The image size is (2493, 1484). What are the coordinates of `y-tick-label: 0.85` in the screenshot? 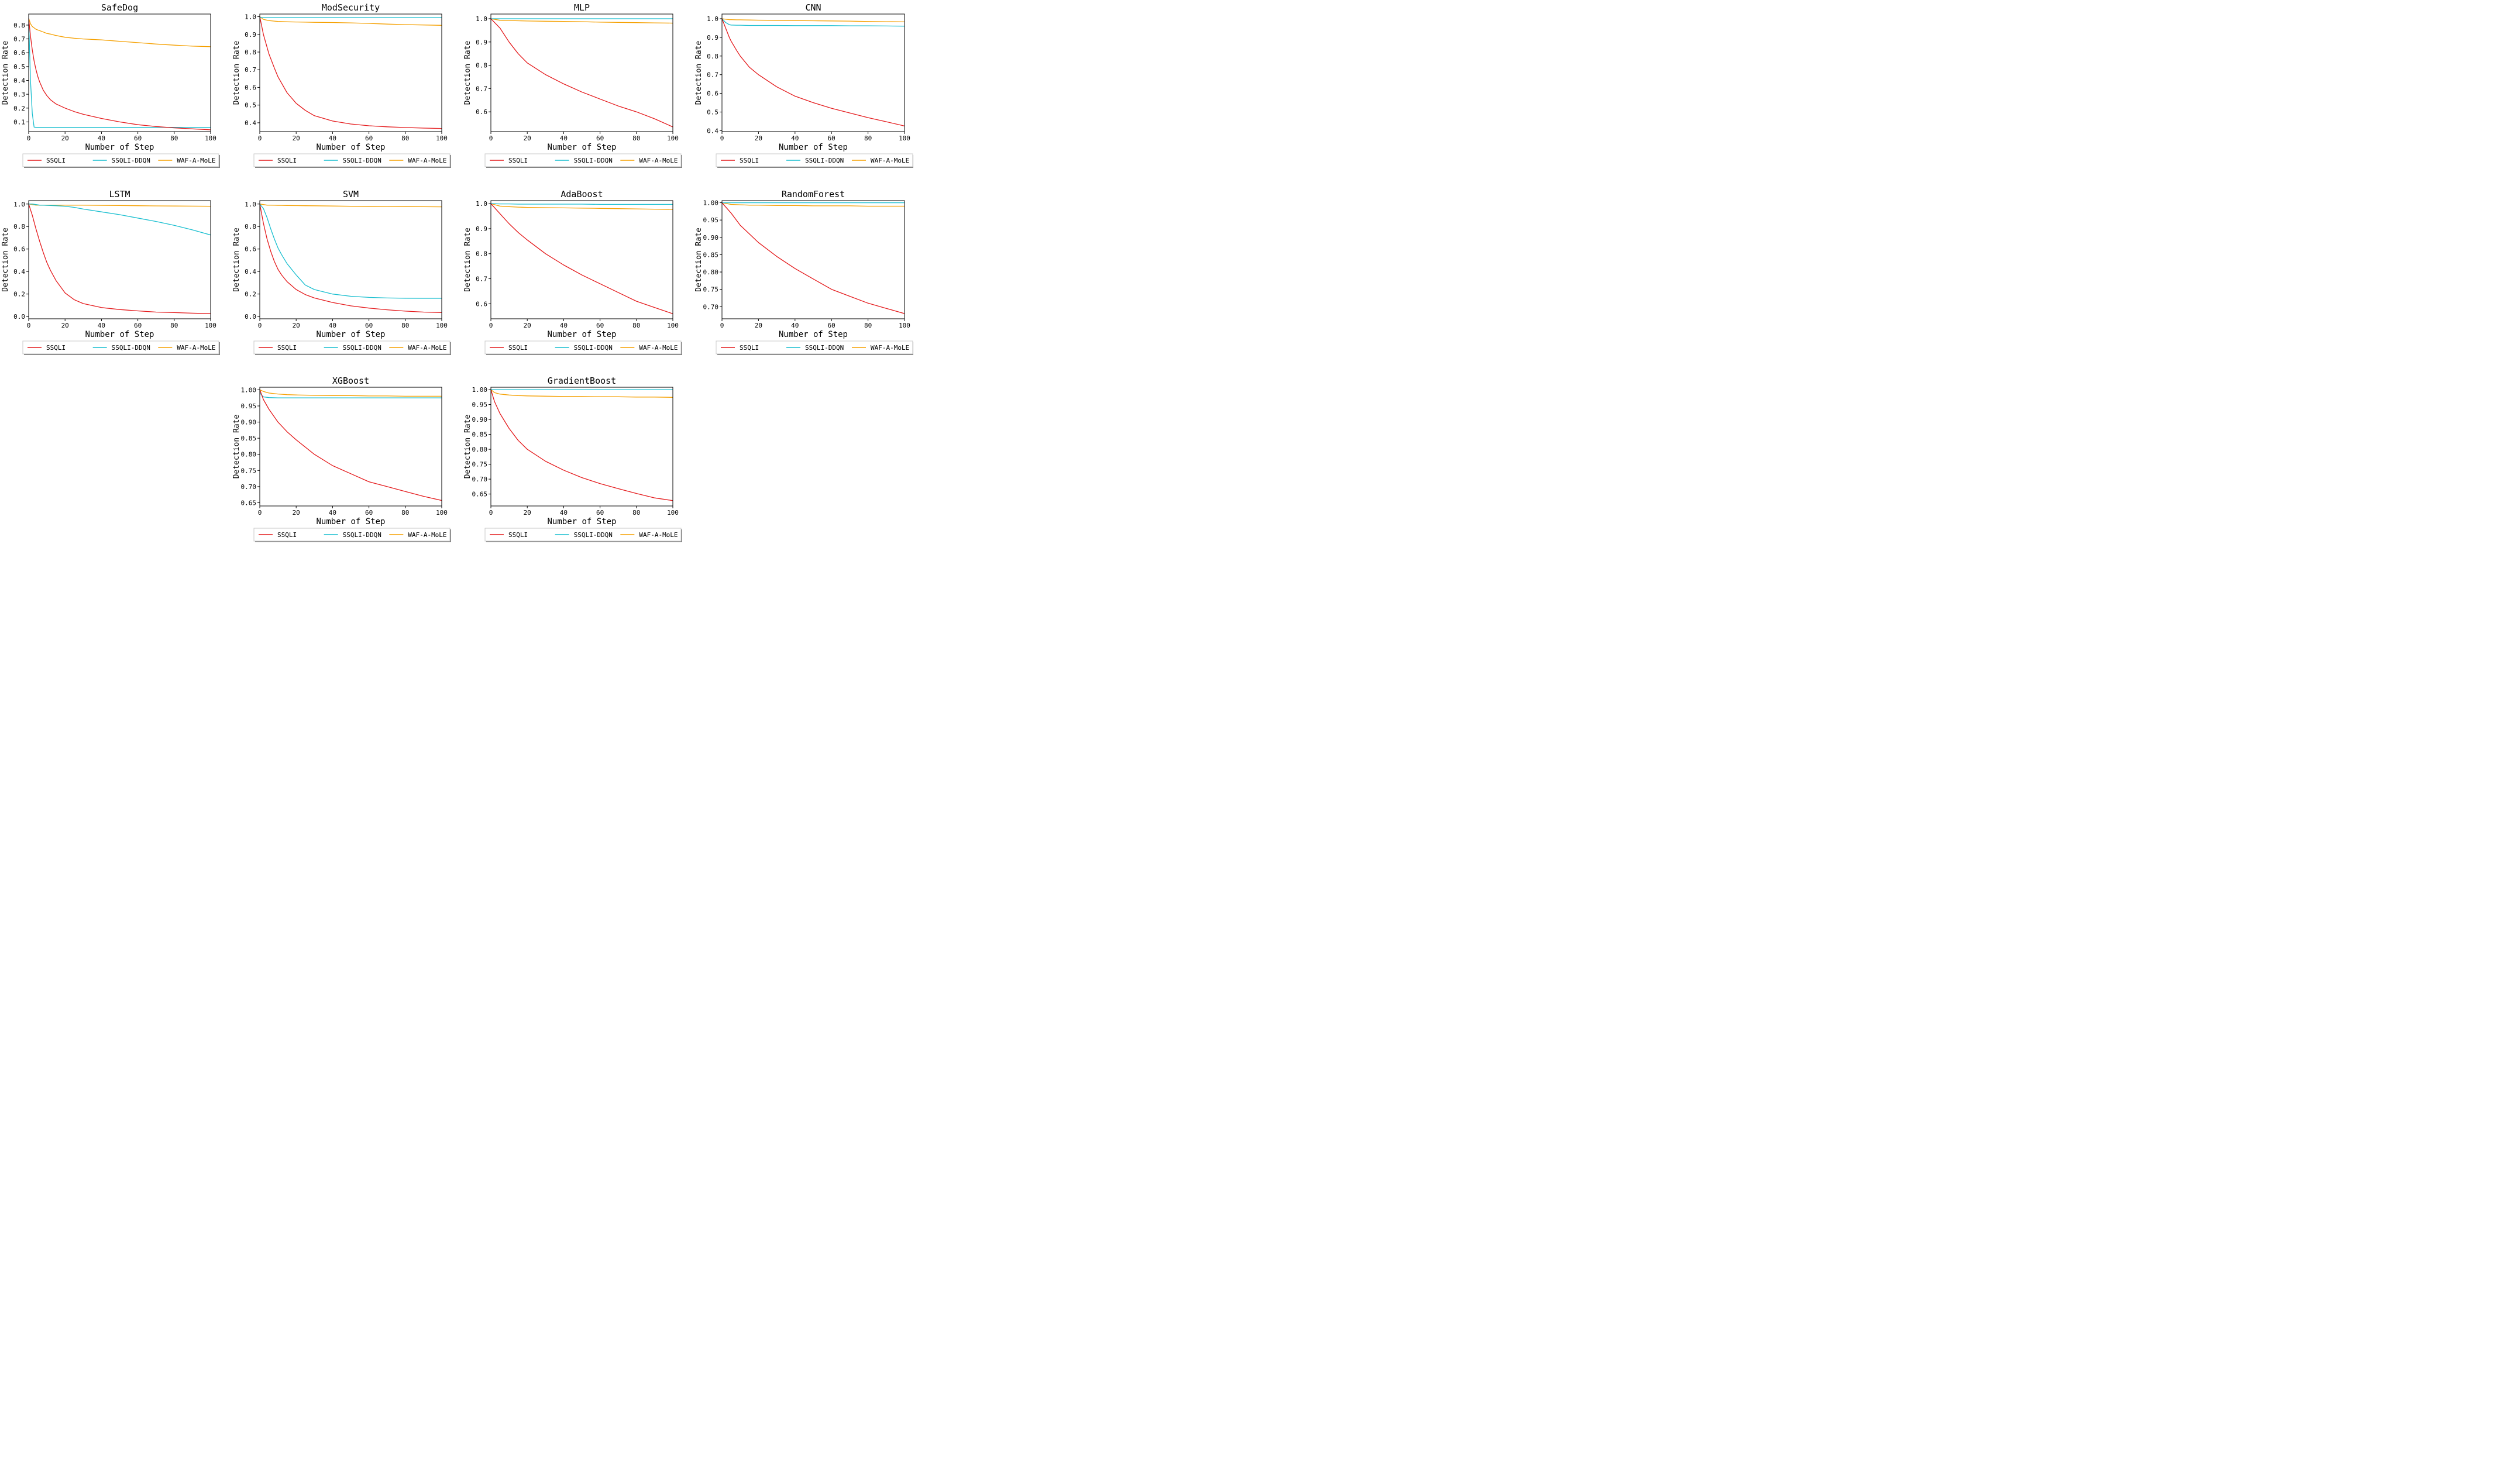 It's located at (711, 255).